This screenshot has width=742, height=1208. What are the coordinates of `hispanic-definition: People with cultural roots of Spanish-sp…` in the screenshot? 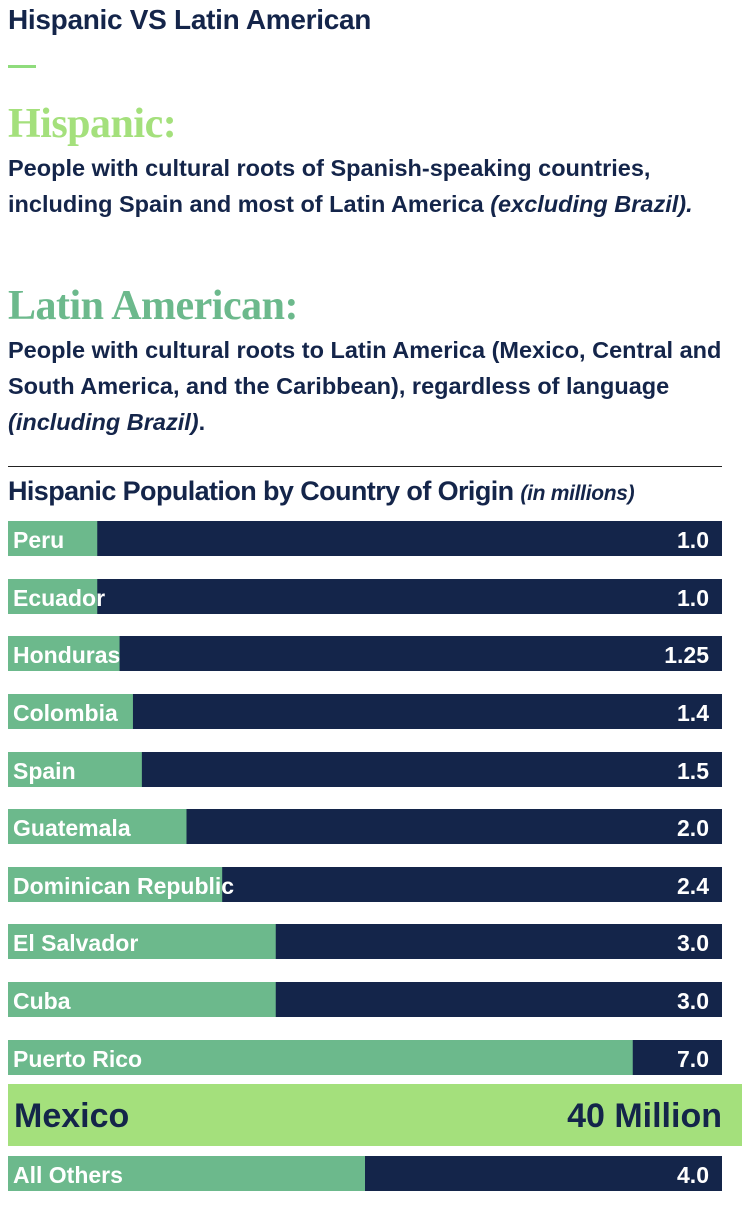 It's located at (368, 186).